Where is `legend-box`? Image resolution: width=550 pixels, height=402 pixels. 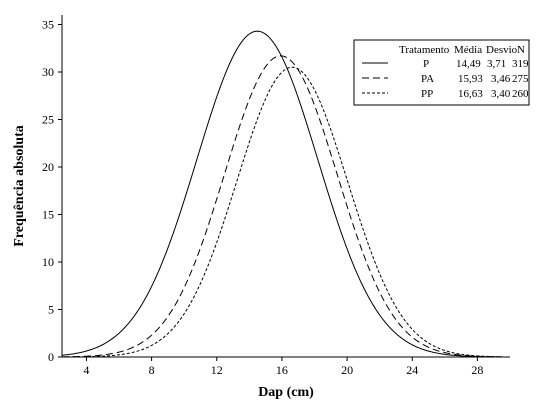
legend-box is located at coordinates (441, 72).